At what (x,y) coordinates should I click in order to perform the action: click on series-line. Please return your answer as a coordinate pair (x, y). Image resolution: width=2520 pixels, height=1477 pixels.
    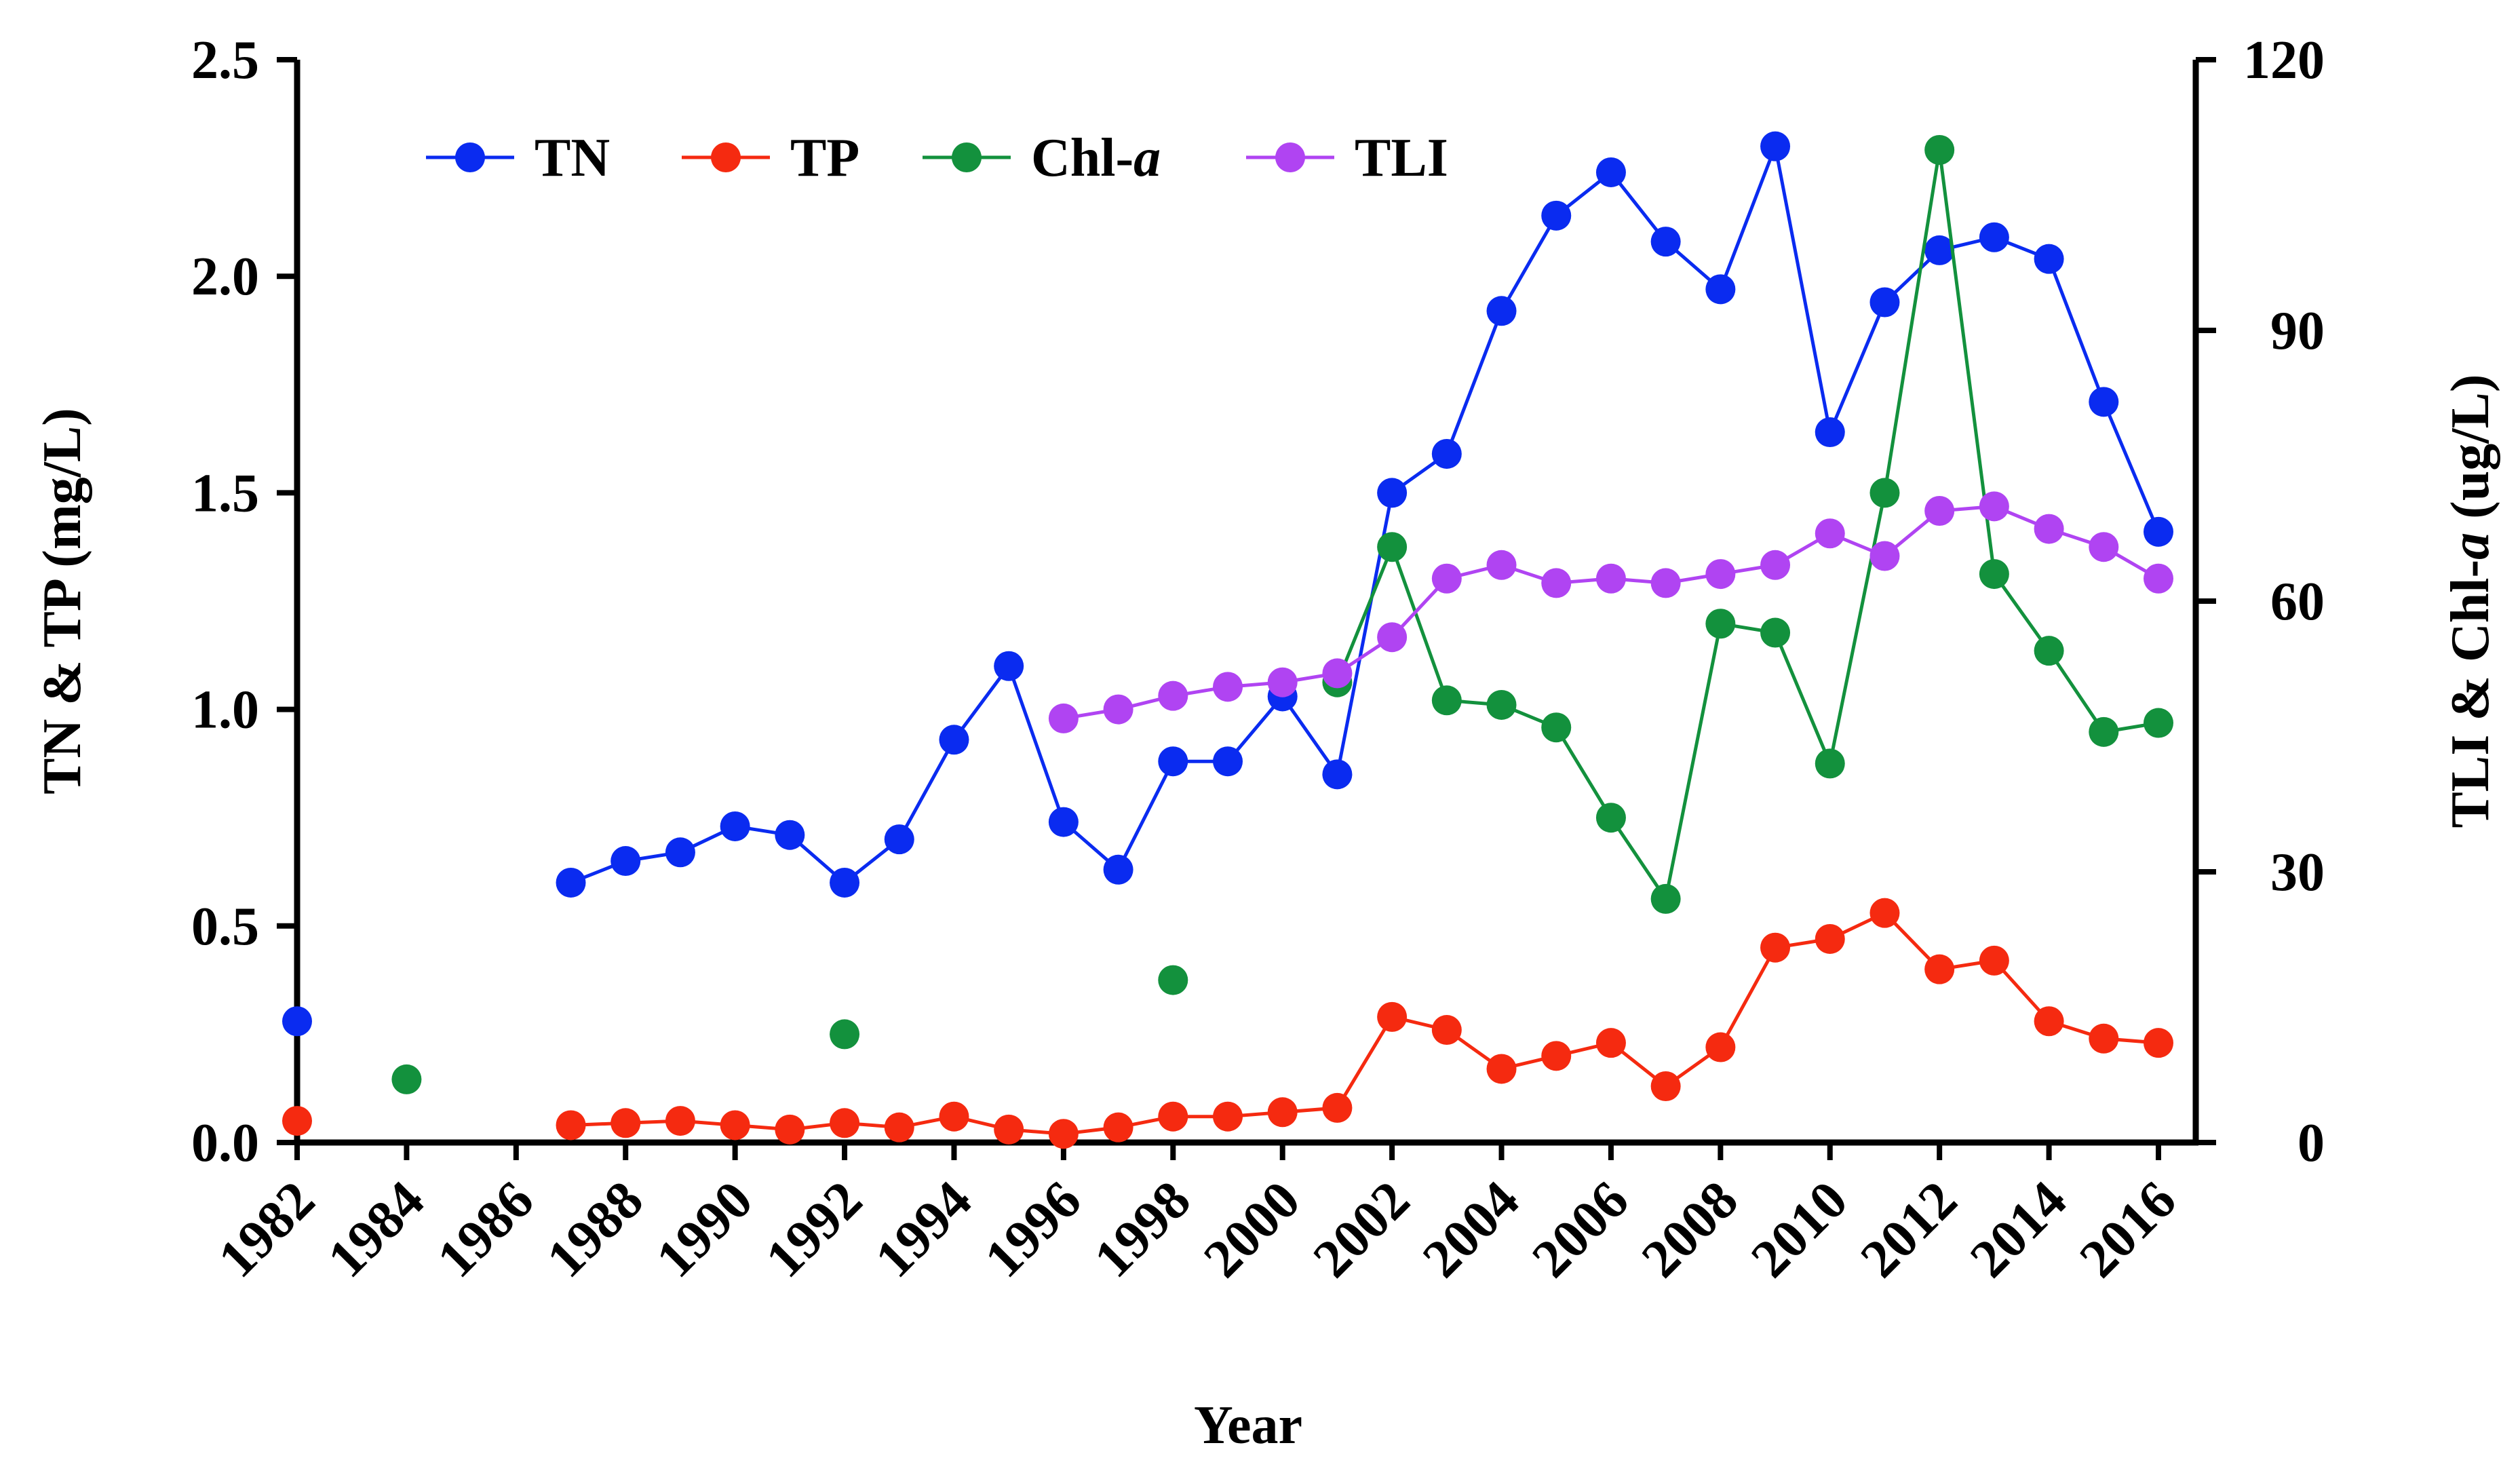
    Looking at the image, I should click on (1365, 1023).